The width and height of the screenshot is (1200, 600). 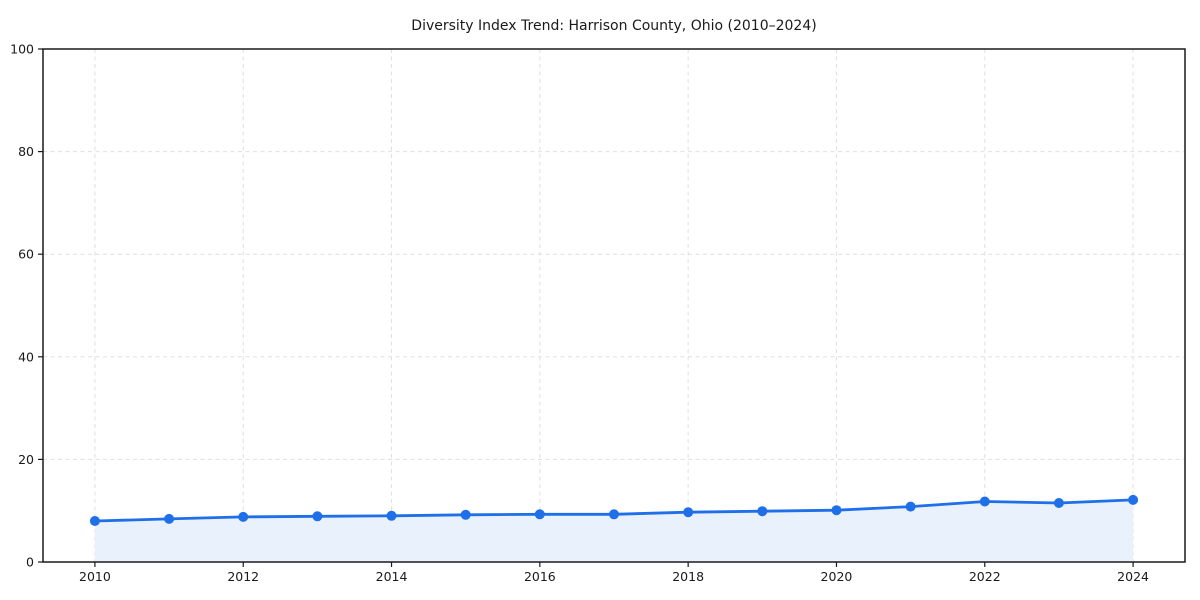 What do you see at coordinates (243, 576) in the screenshot?
I see `x-tick-label: 2012` at bounding box center [243, 576].